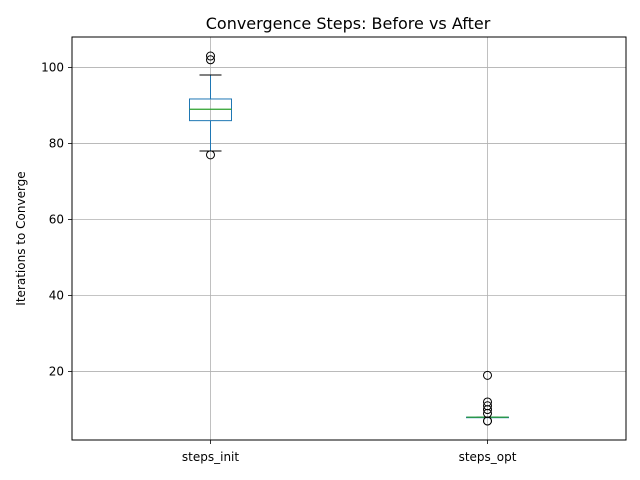 This screenshot has height=480, width=640. What do you see at coordinates (56, 296) in the screenshot?
I see `y-tick-label: 40` at bounding box center [56, 296].